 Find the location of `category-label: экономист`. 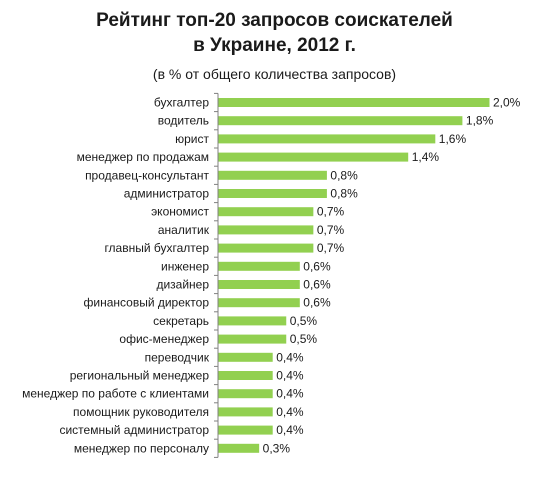

category-label: экономист is located at coordinates (180, 212).